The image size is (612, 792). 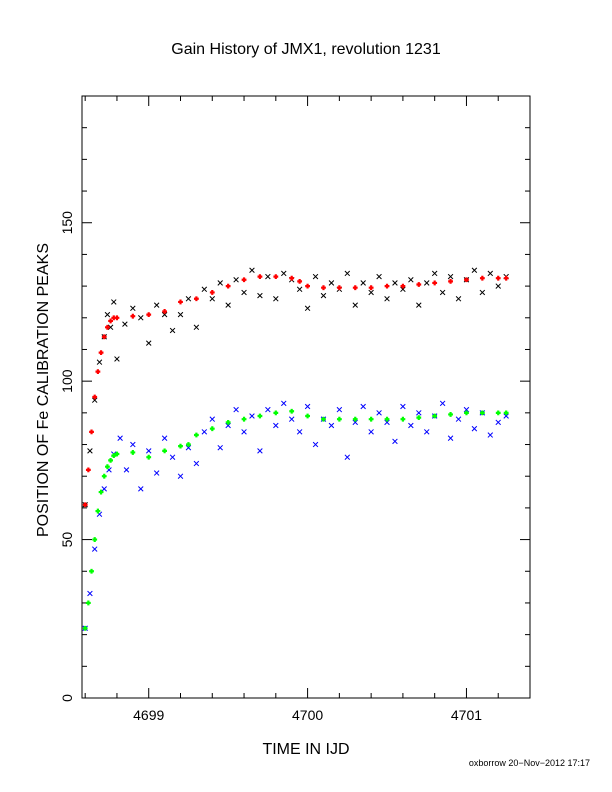 I want to click on footer-timestamp: oxborrow 20−Nov−2012 17:17, so click(x=529, y=763).